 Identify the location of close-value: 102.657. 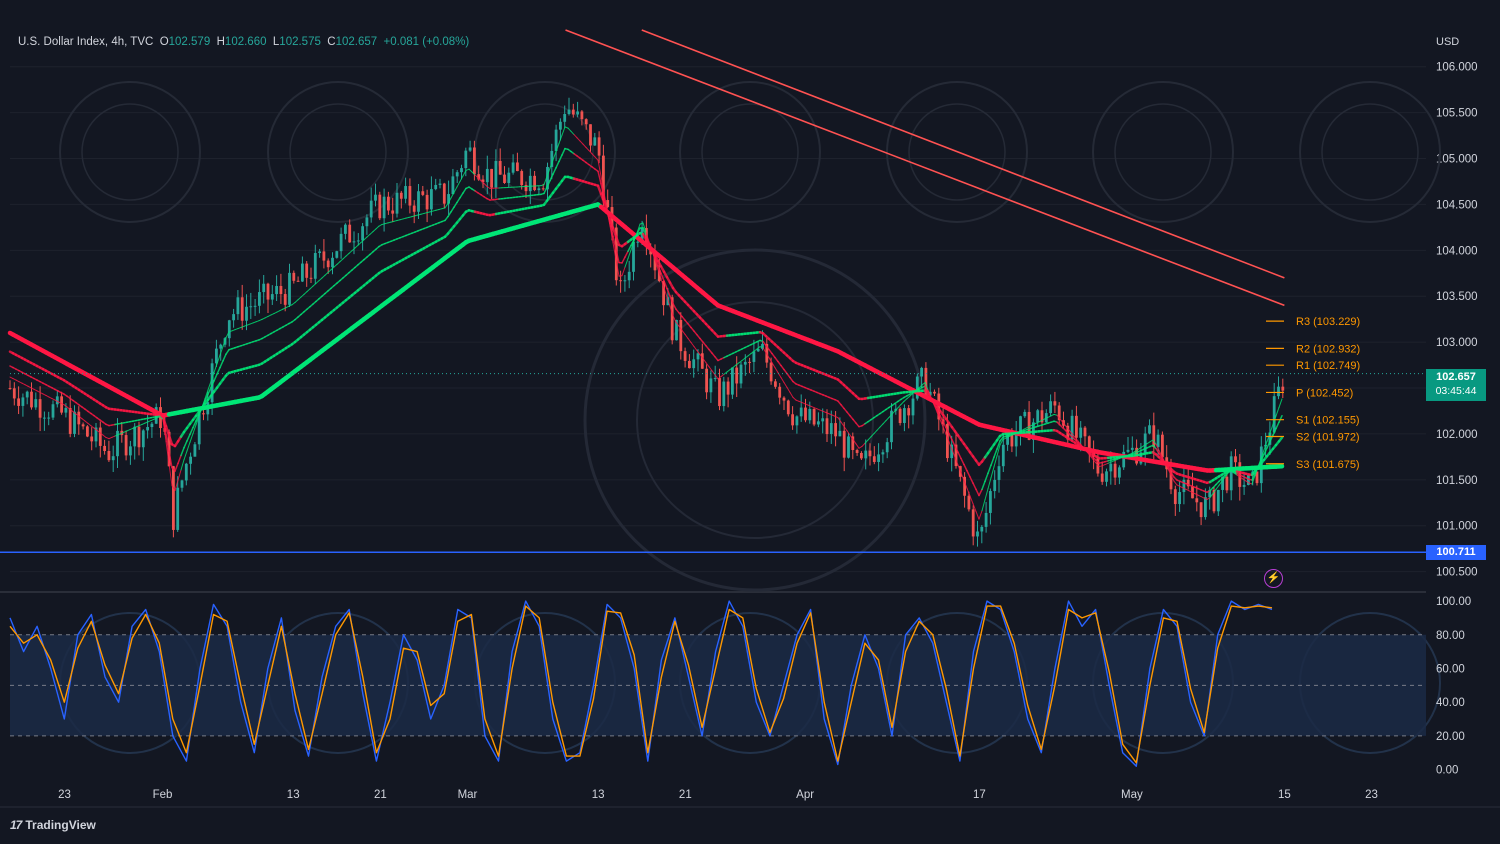
(356, 42).